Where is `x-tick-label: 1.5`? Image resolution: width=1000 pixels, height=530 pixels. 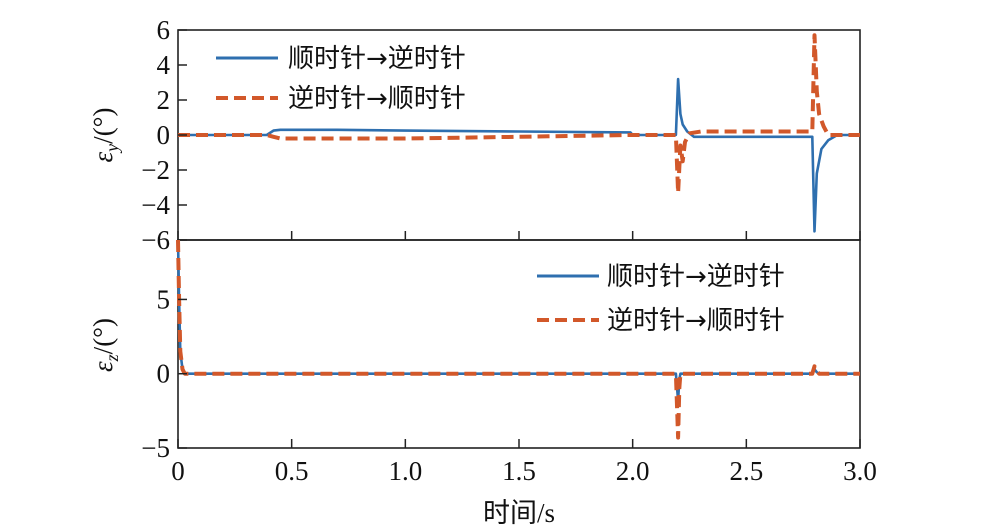 x-tick-label: 1.5 is located at coordinates (519, 471).